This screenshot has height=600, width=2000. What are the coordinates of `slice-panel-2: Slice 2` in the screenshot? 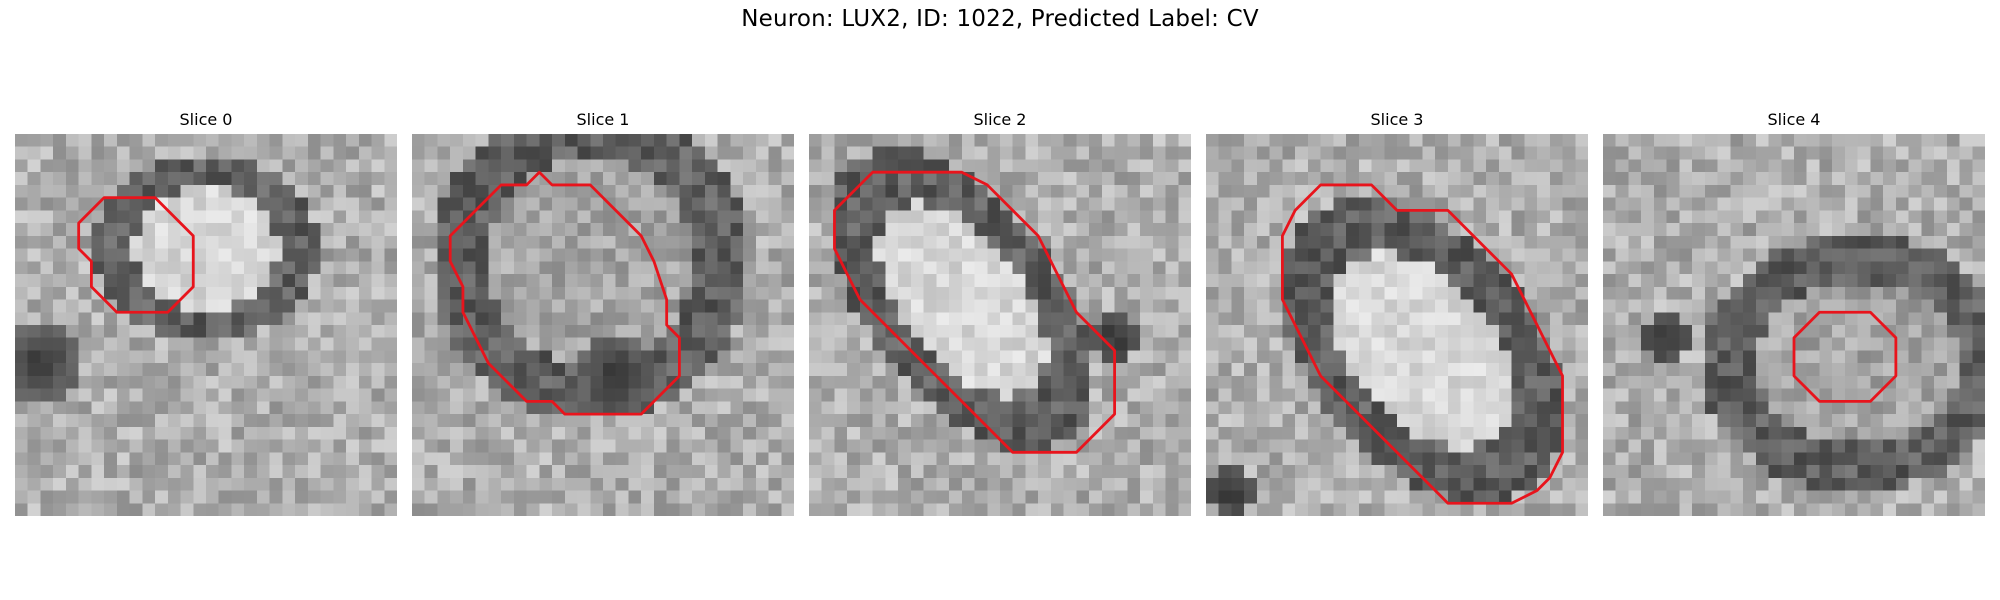 It's located at (1000, 313).